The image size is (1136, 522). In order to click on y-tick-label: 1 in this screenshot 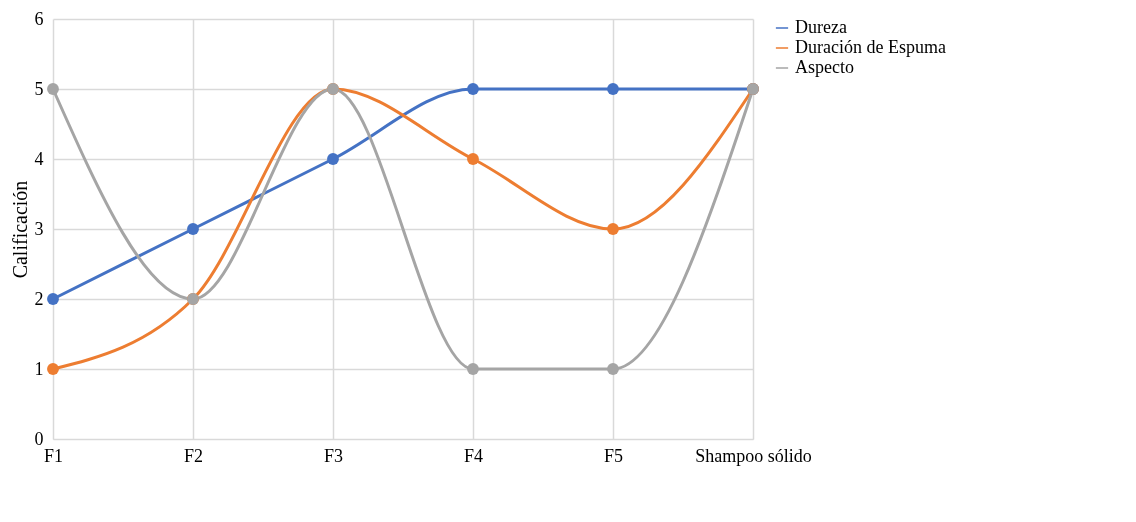, I will do `click(39, 368)`.